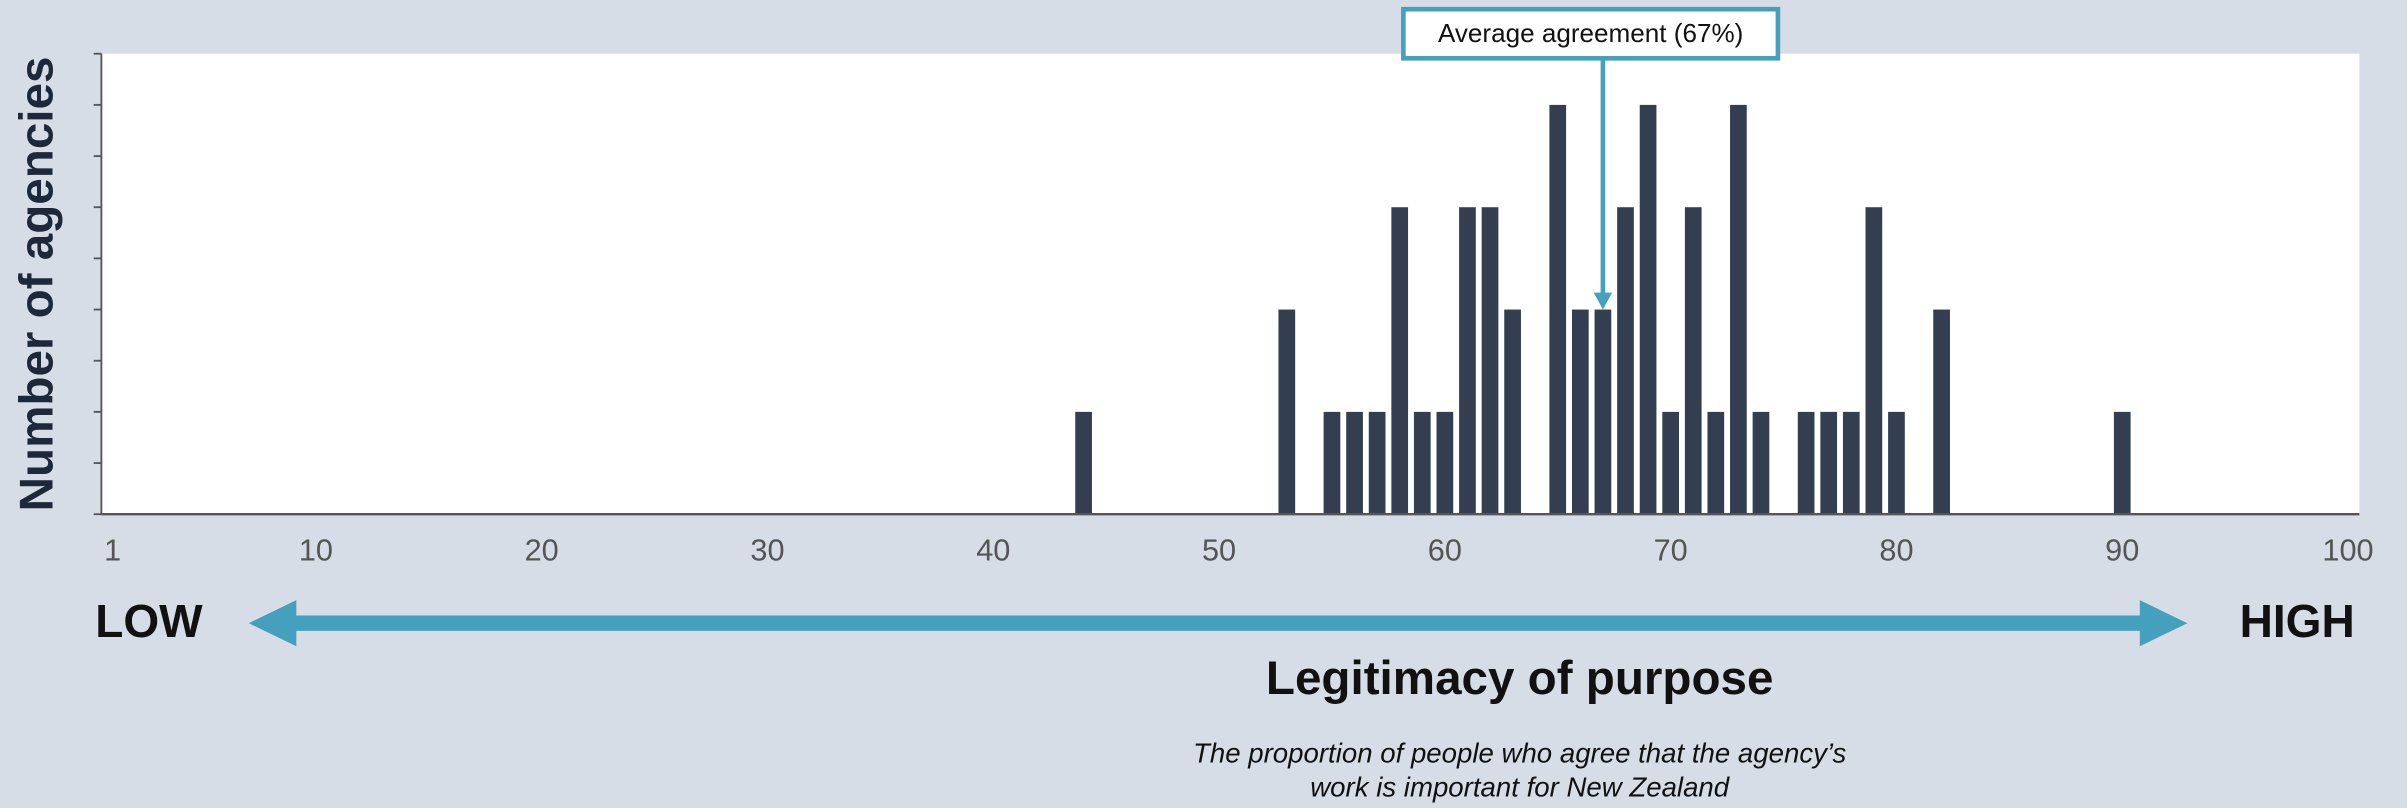  Describe the element at coordinates (2122, 550) in the screenshot. I see `x-tick-label: 90` at that location.